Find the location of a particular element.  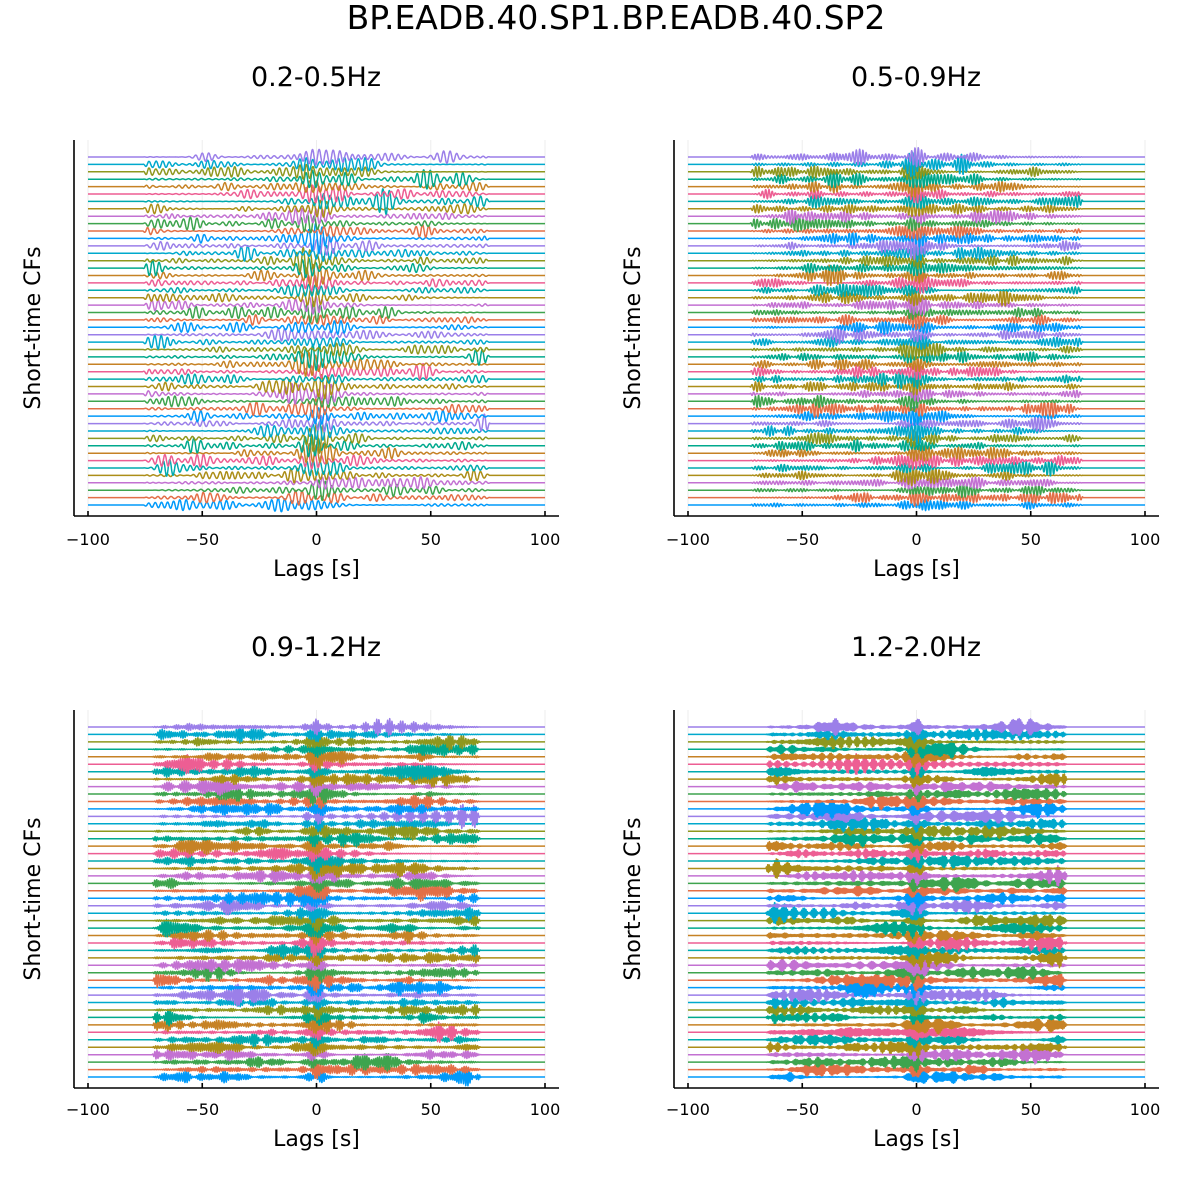

x-axis-label: Lags [s] is located at coordinates (916, 1139).